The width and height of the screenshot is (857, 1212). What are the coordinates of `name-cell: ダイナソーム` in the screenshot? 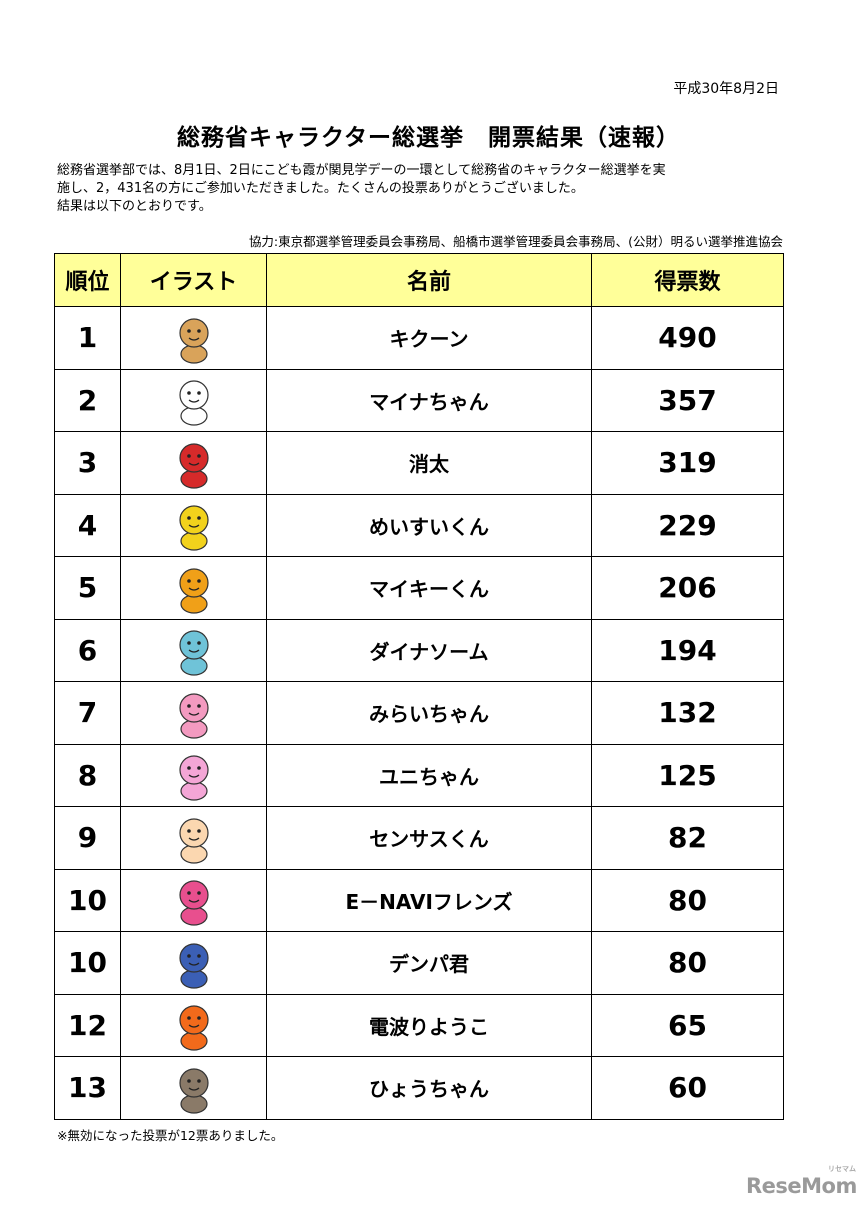 It's located at (429, 650).